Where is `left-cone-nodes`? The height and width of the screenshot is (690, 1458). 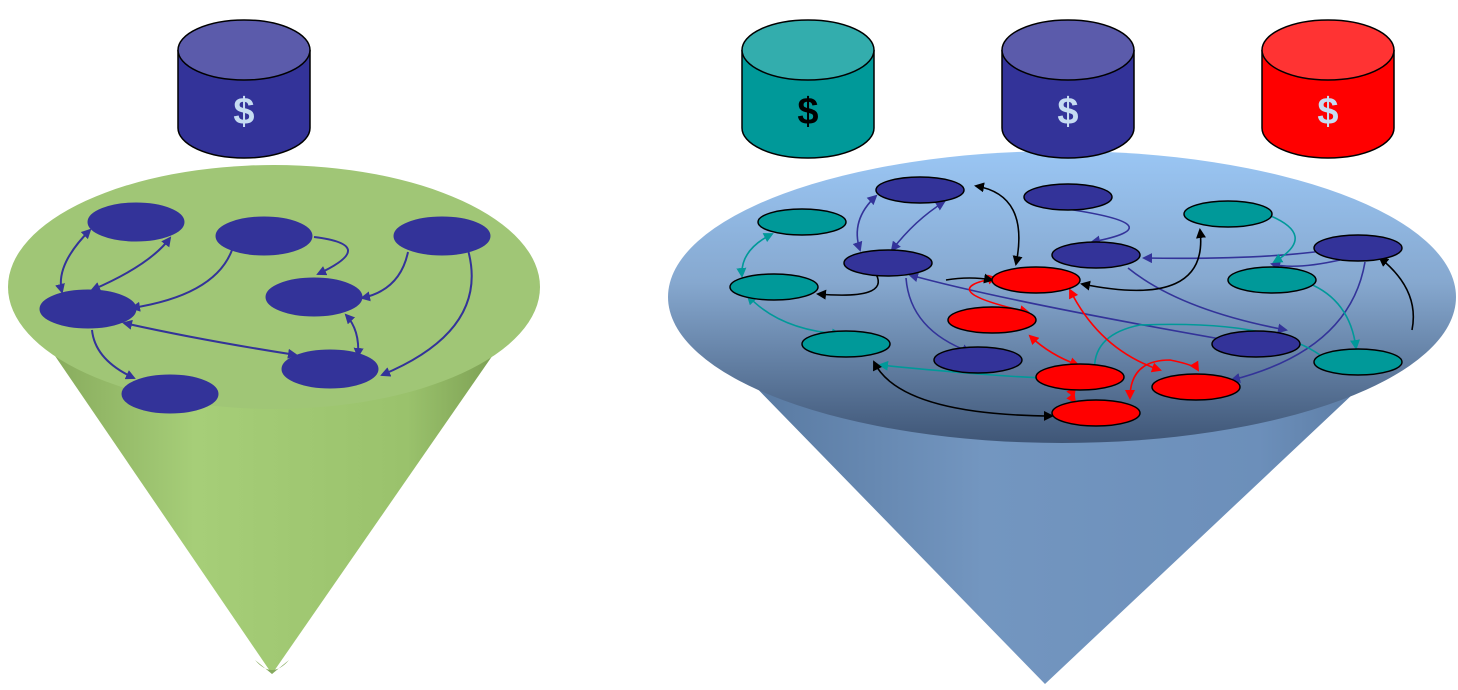 left-cone-nodes is located at coordinates (265, 308).